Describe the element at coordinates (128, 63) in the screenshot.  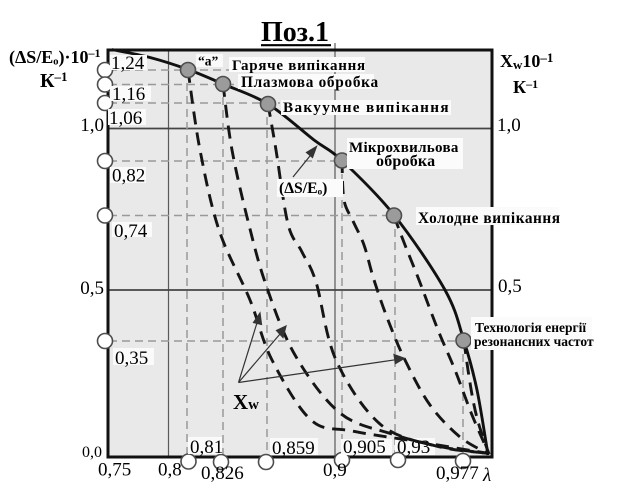
I see `svg-text: 1,24` at that location.